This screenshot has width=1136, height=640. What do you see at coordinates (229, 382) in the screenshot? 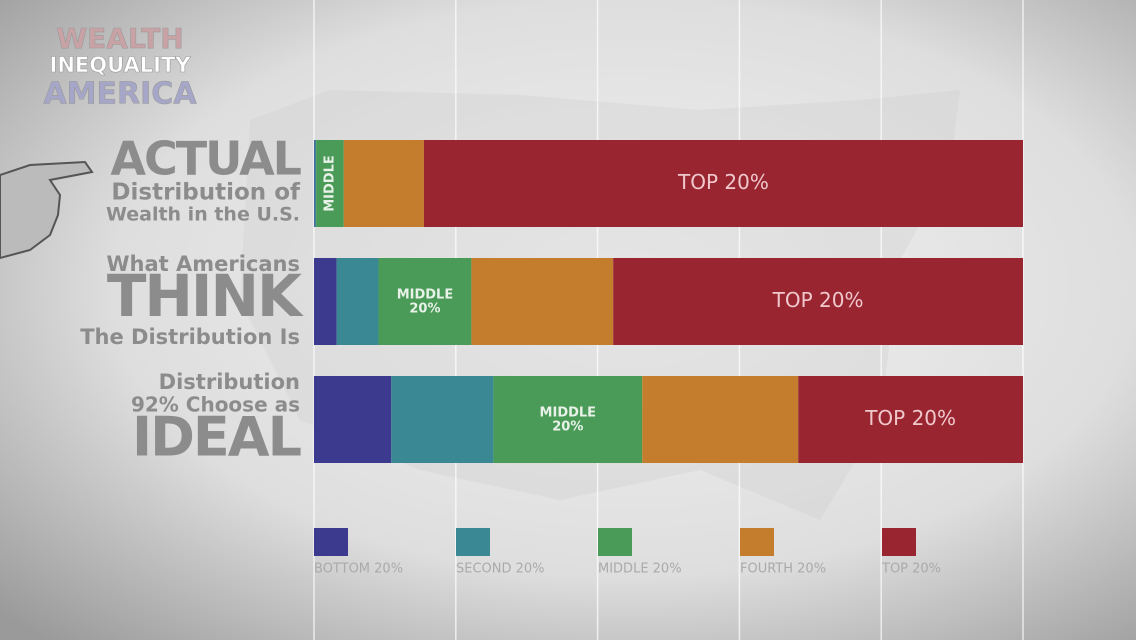
I see `category-label: Distribution` at bounding box center [229, 382].